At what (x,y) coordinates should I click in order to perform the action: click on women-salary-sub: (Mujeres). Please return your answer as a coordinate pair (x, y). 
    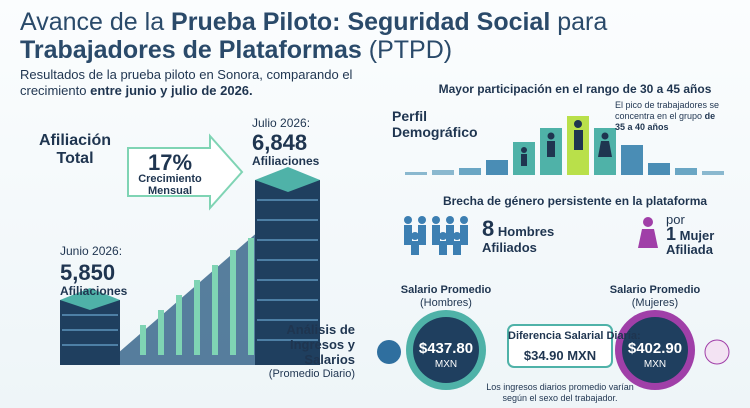
    Looking at the image, I should click on (655, 303).